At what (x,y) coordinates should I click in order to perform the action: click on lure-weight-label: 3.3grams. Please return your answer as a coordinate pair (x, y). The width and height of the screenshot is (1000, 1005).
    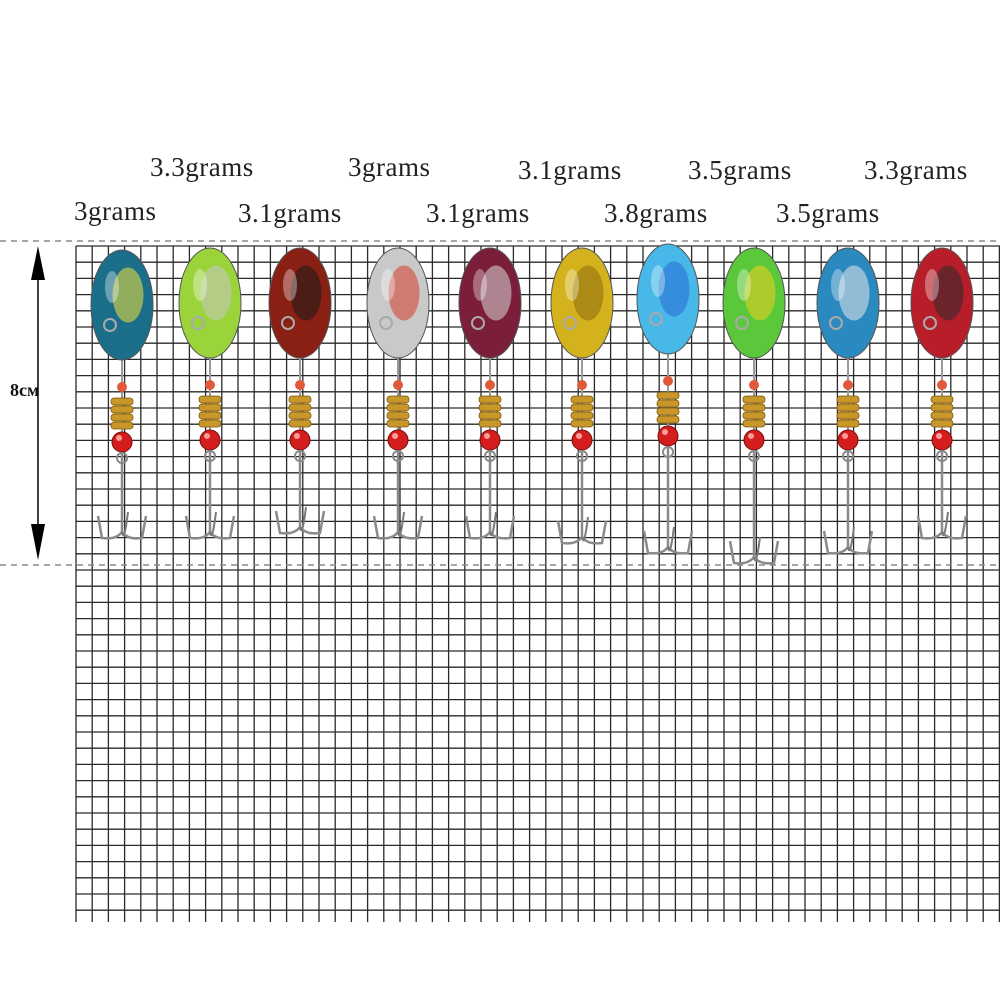
    Looking at the image, I should click on (916, 170).